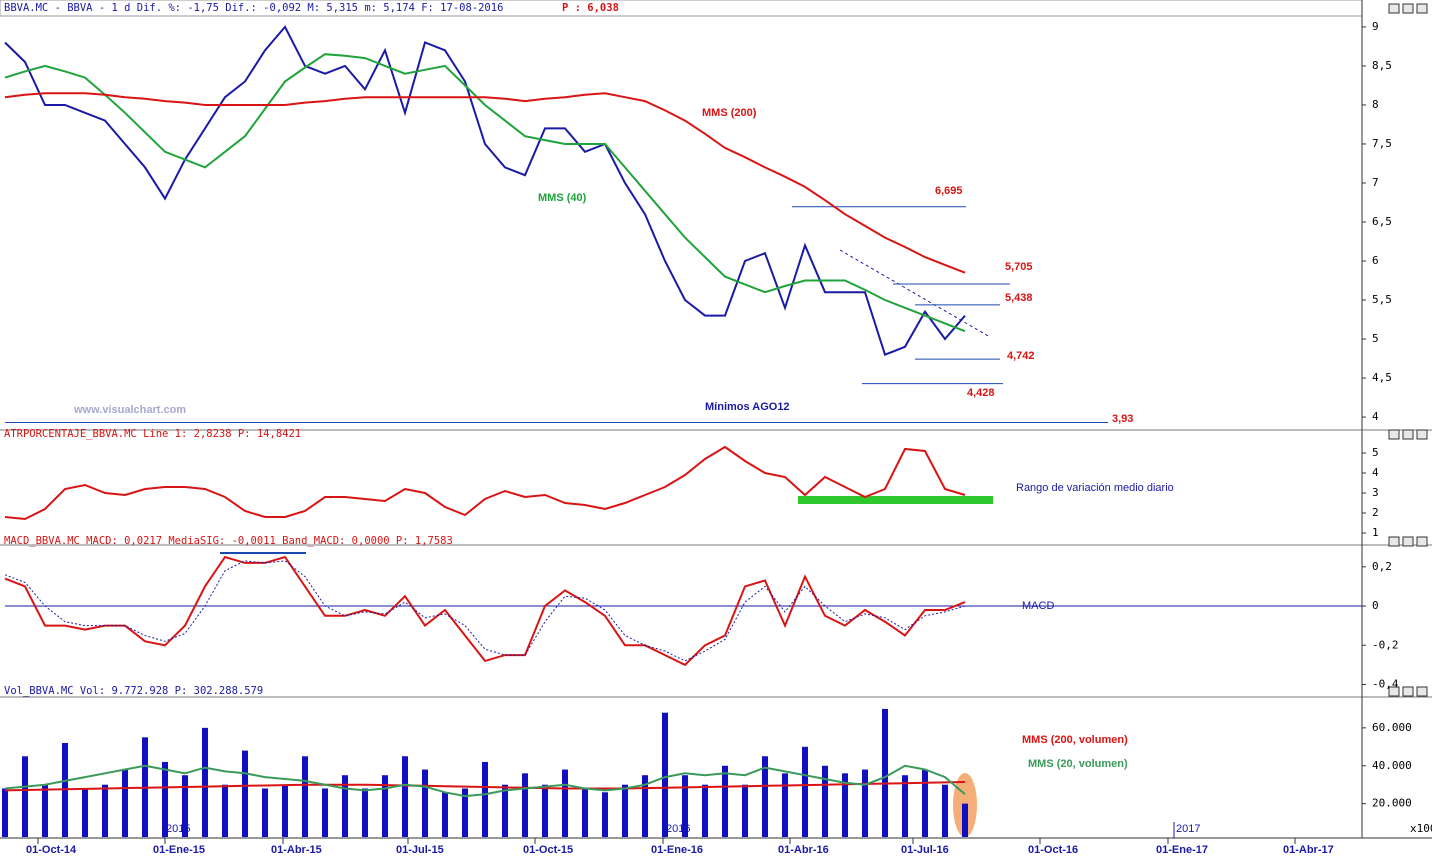 Image resolution: width=1432 pixels, height=857 pixels. What do you see at coordinates (1382, 143) in the screenshot?
I see `y-tick-label: 7,5` at bounding box center [1382, 143].